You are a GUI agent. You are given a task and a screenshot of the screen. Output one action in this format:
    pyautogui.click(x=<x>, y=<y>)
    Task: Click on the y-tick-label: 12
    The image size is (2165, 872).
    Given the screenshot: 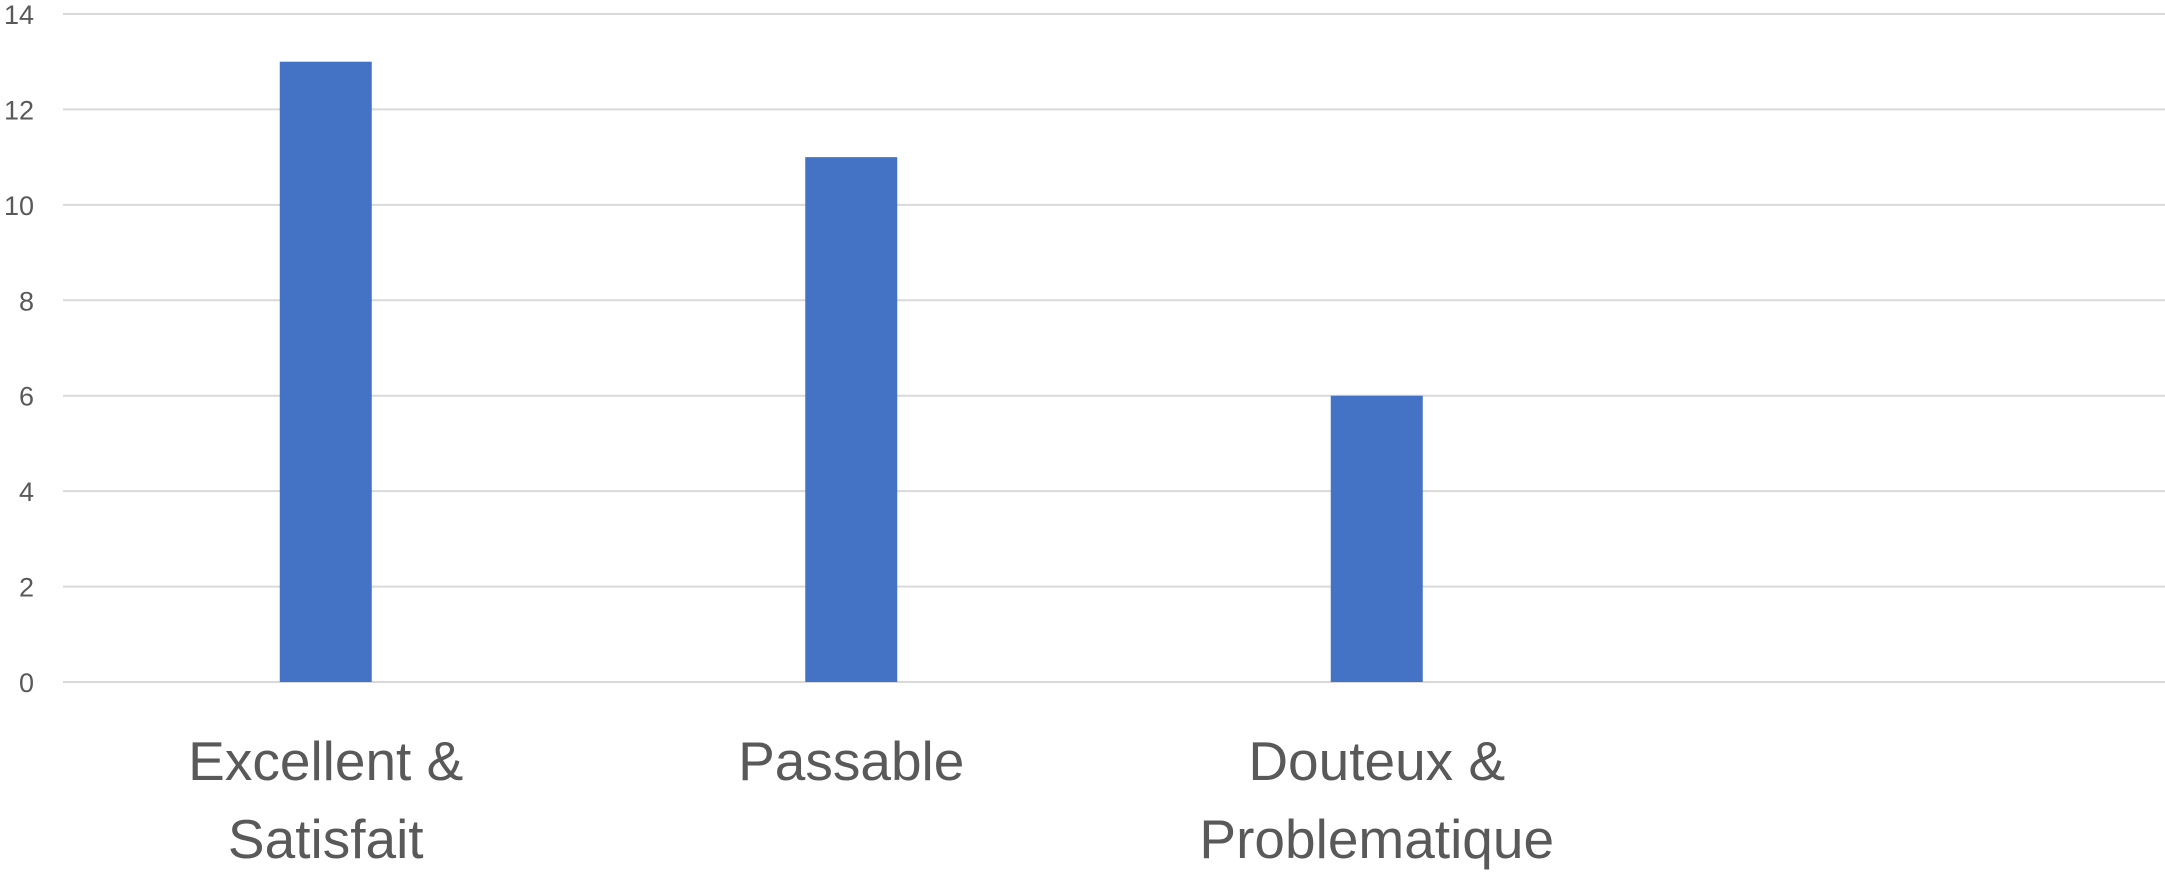 What is the action you would take?
    pyautogui.click(x=19, y=110)
    